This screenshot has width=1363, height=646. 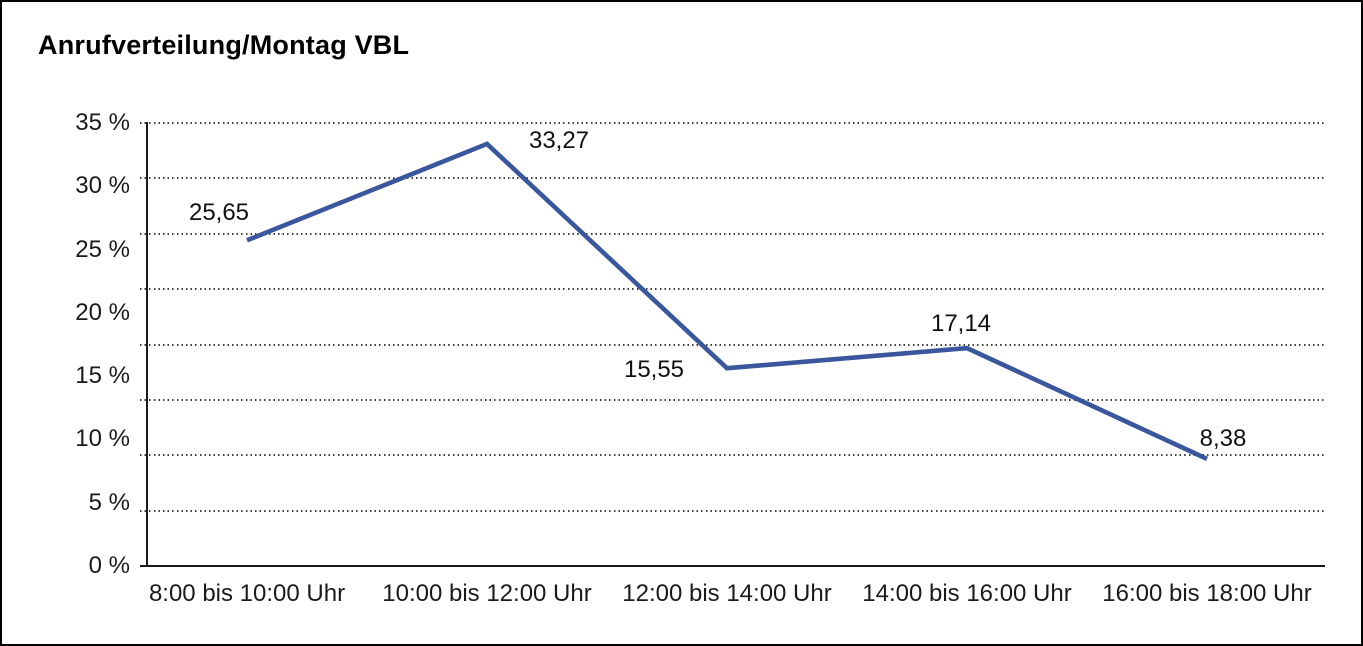 I want to click on y-tick-label: 15 %, so click(x=102, y=376).